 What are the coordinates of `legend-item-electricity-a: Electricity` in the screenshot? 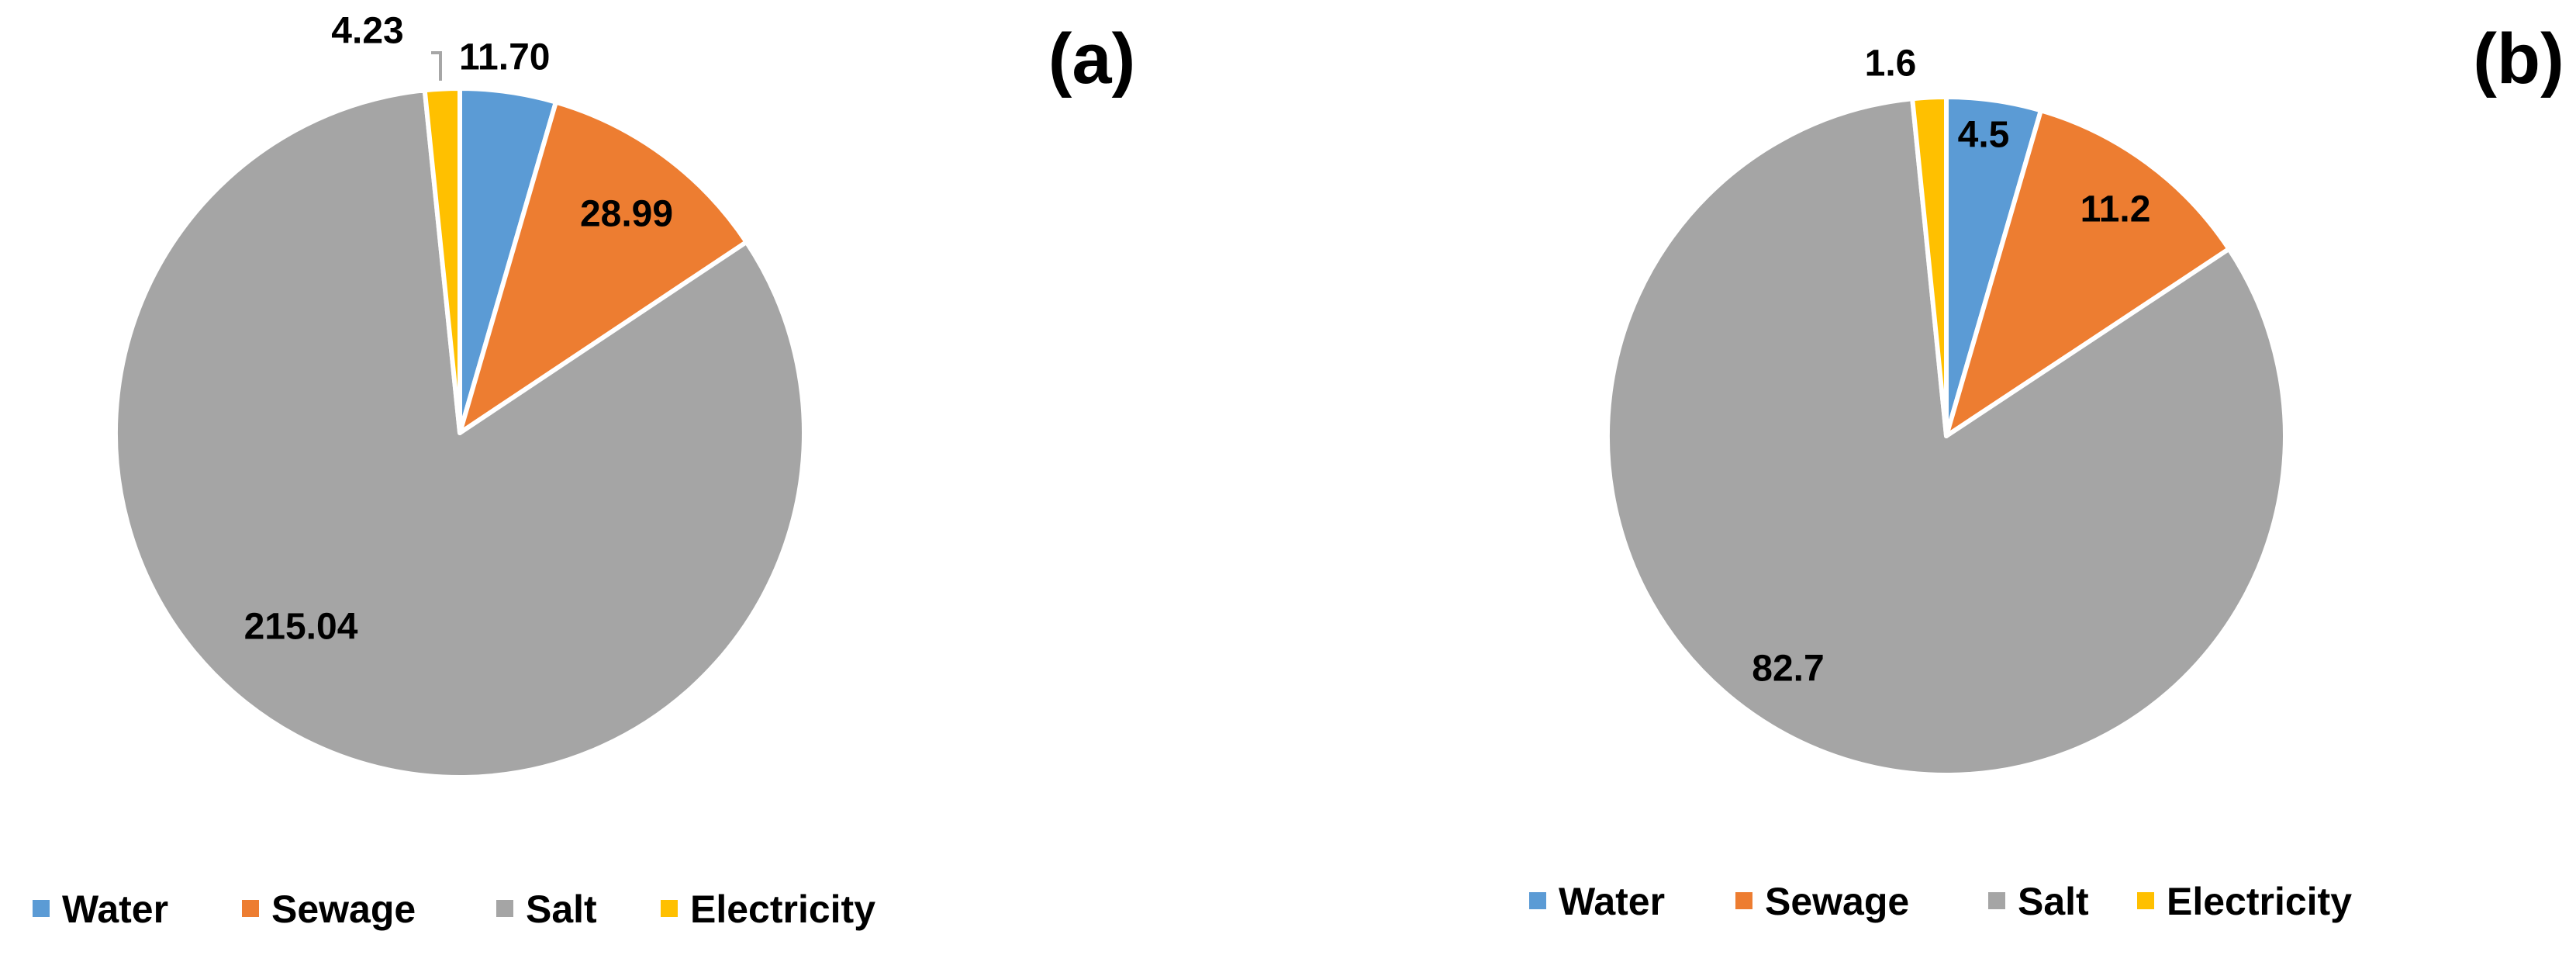 It's located at (768, 909).